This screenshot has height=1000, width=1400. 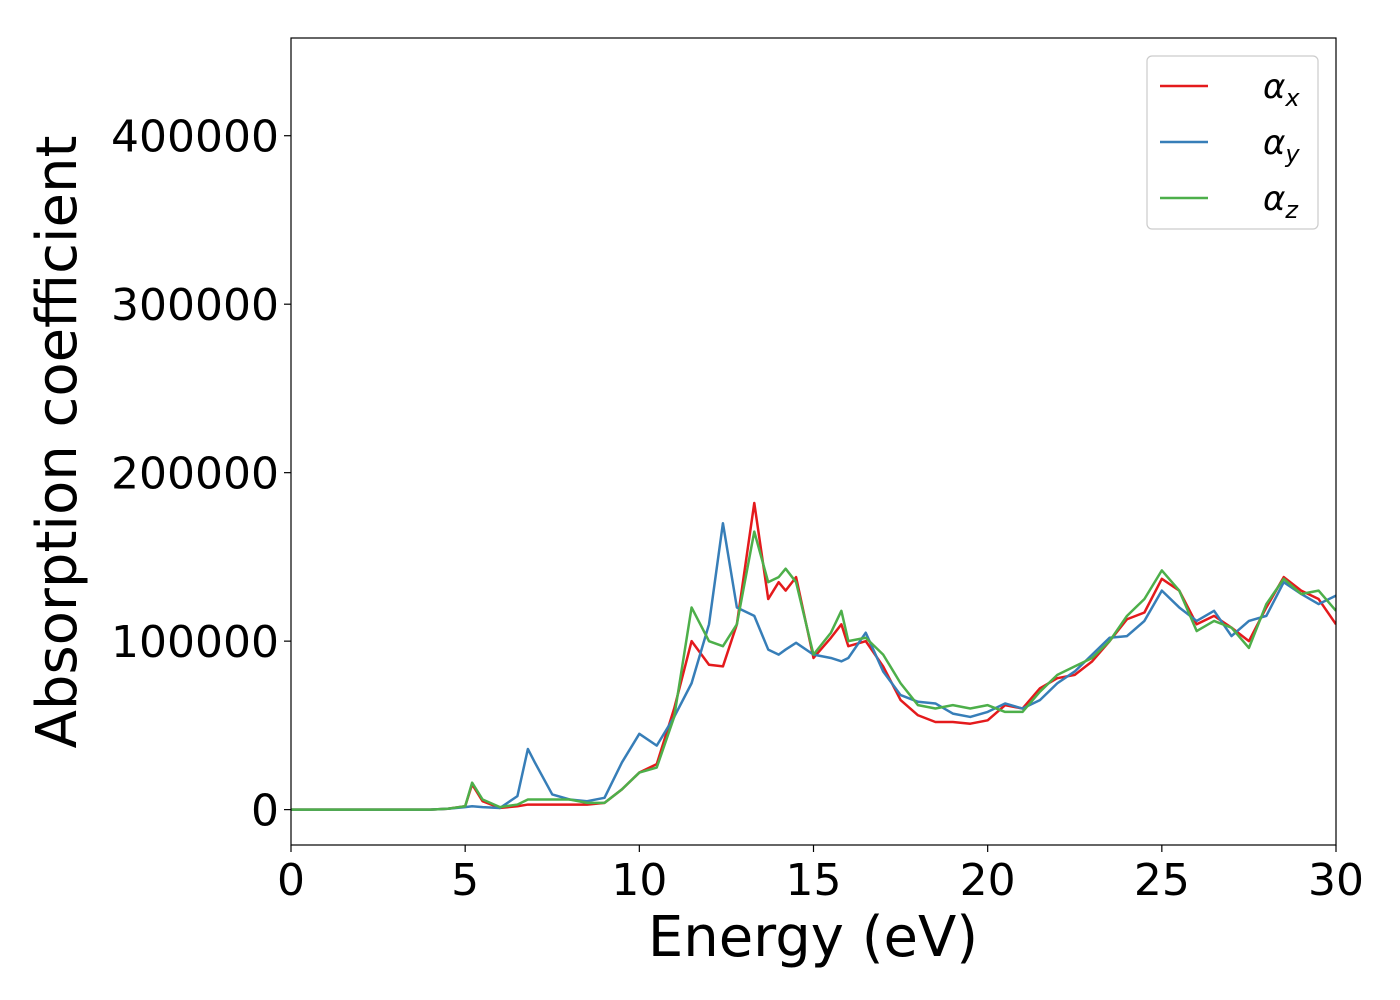 I want to click on legend-subscript: z, so click(x=1291, y=210).